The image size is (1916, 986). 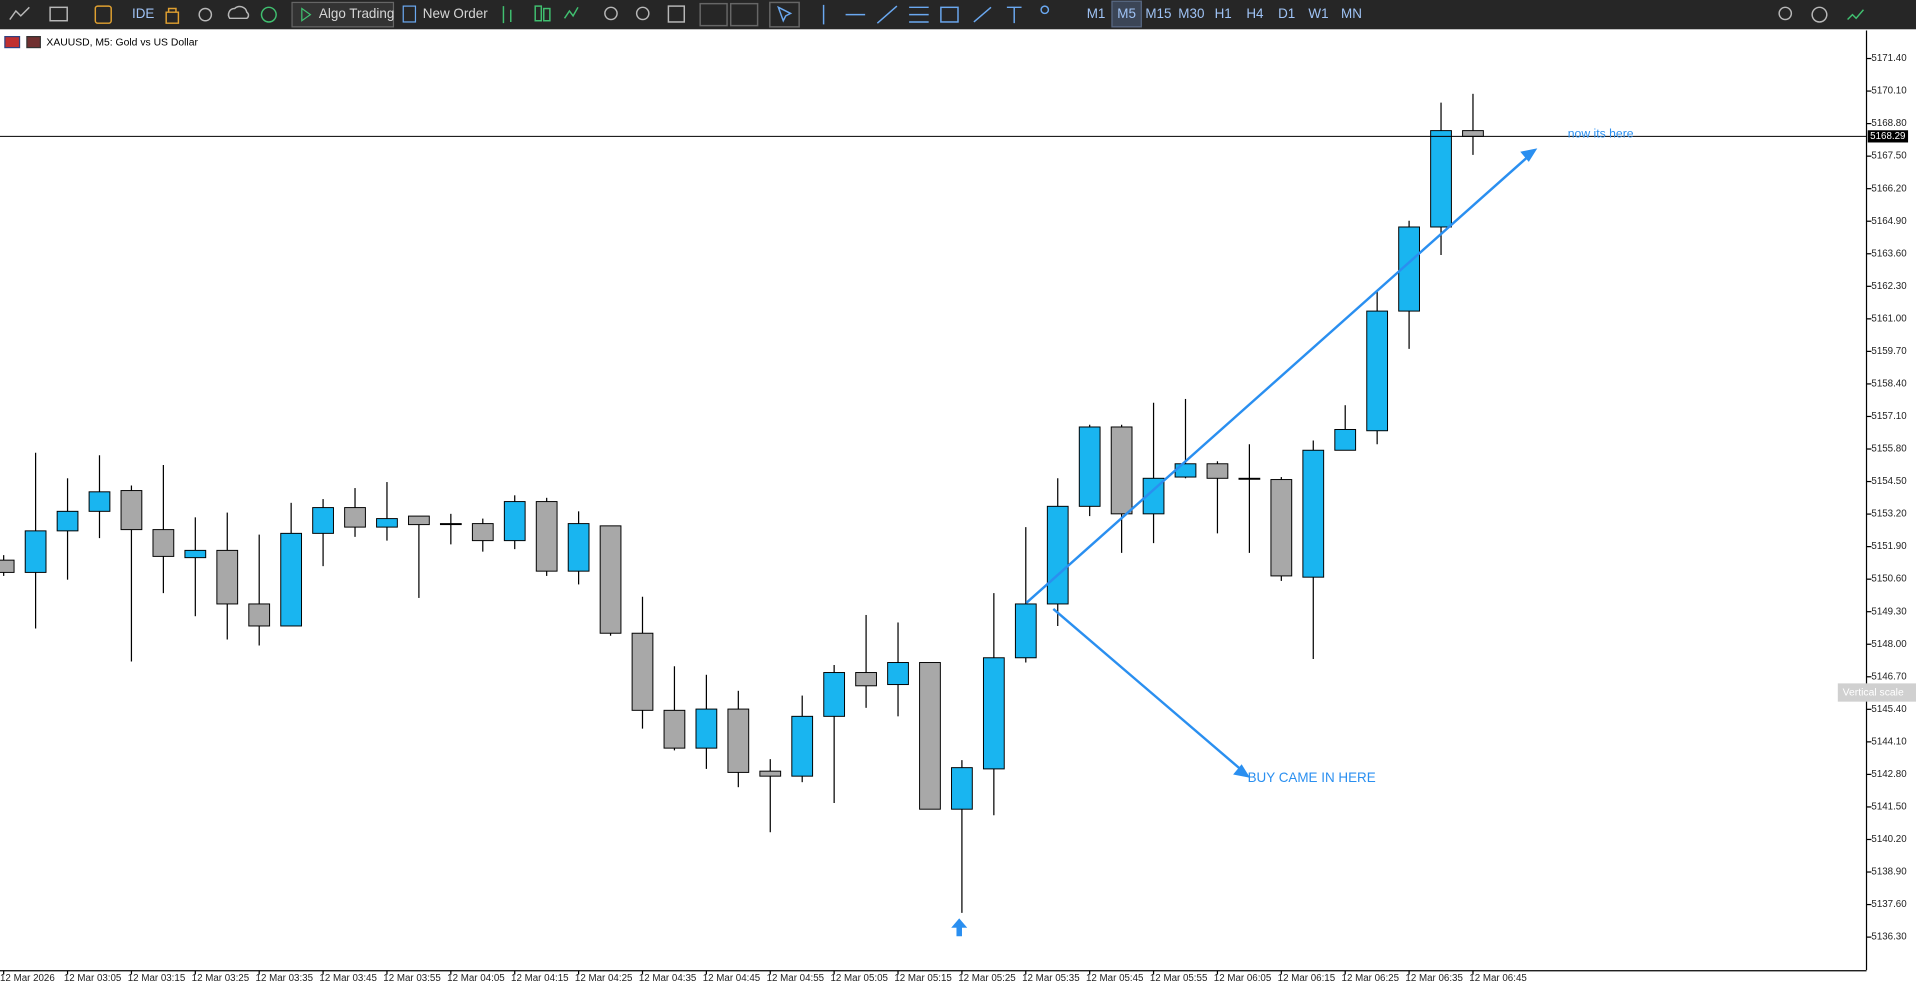 What do you see at coordinates (507, 15) in the screenshot?
I see `bars-icon` at bounding box center [507, 15].